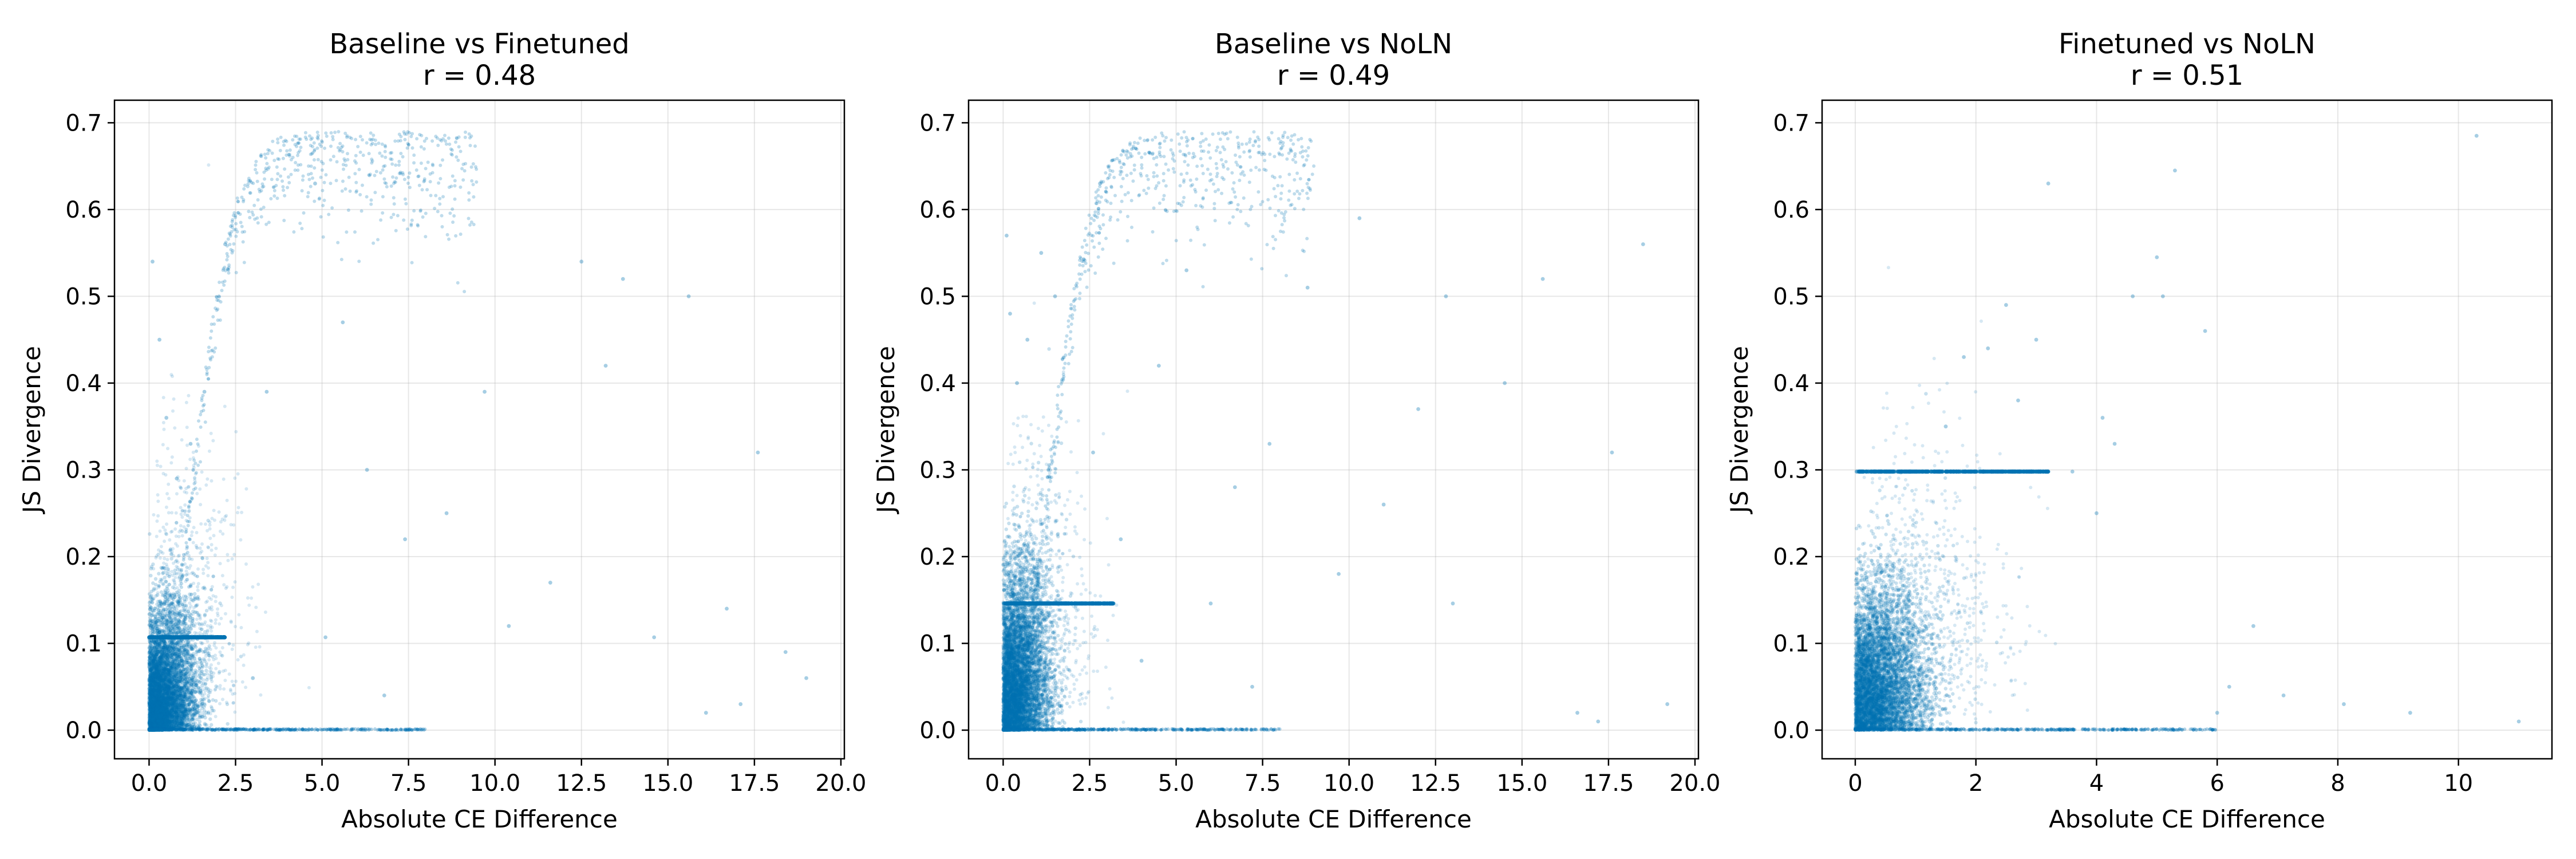 The height and width of the screenshot is (859, 2576). What do you see at coordinates (32, 431) in the screenshot?
I see `y-axis-label: JS Divergence` at bounding box center [32, 431].